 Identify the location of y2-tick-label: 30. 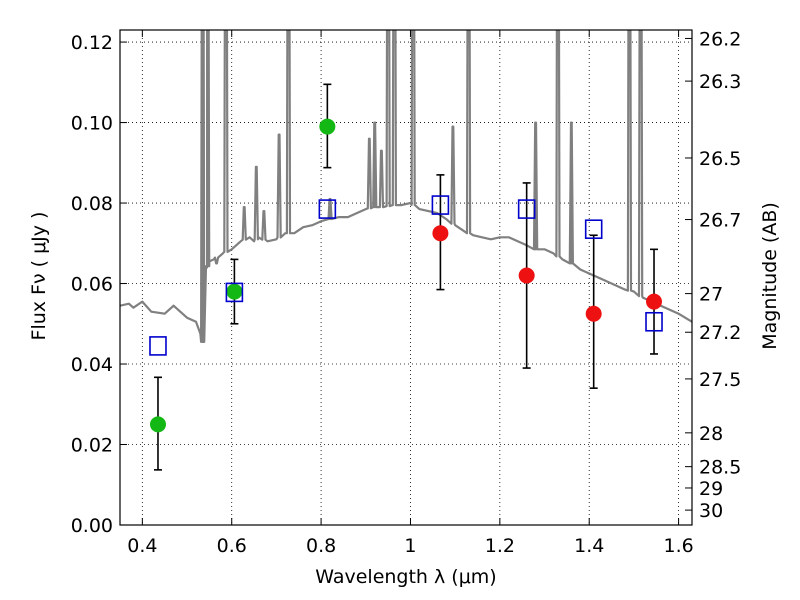
(711, 511).